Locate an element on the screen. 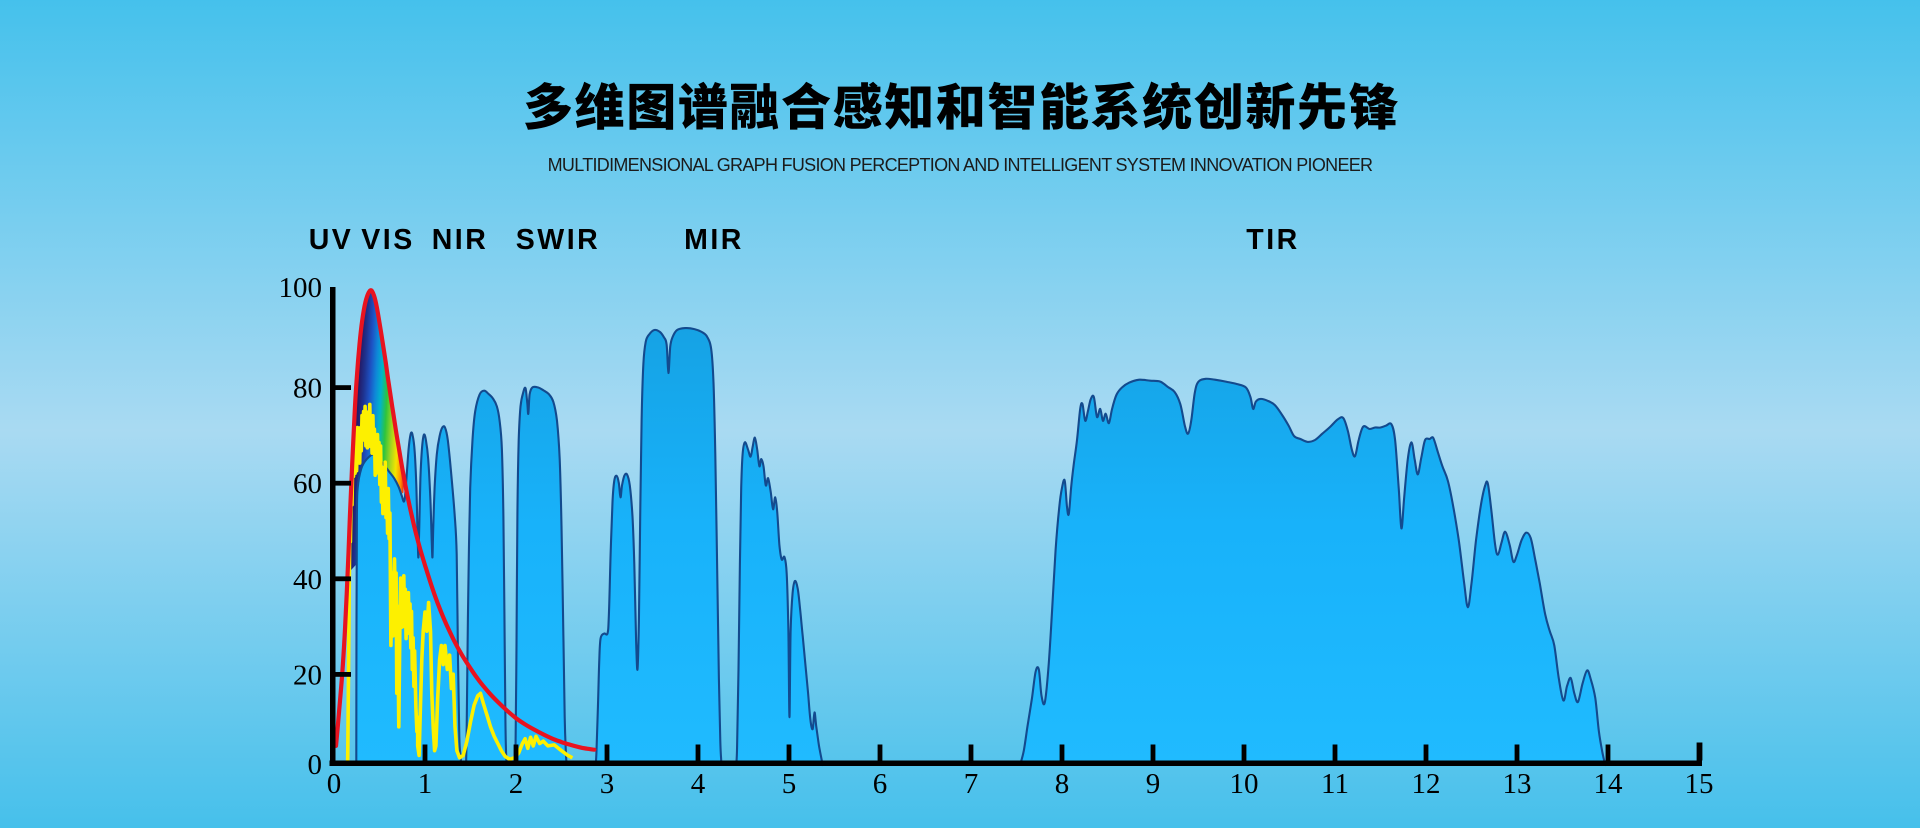 The height and width of the screenshot is (828, 1920). svg-text: 15 is located at coordinates (1699, 784).